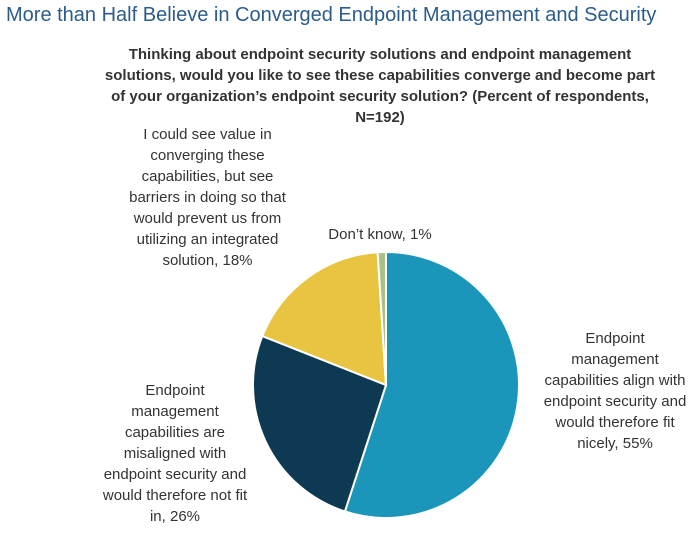 The image size is (700, 550). What do you see at coordinates (637, 443) in the screenshot?
I see `slice-value: 55%` at bounding box center [637, 443].